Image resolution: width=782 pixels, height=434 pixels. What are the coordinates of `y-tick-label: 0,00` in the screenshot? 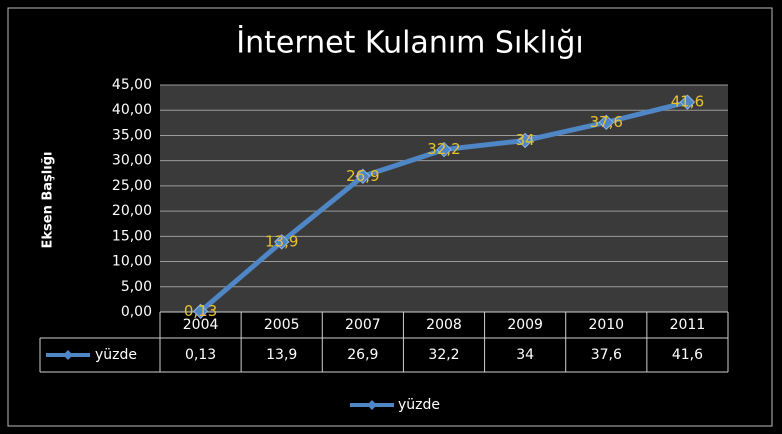 It's located at (136, 312).